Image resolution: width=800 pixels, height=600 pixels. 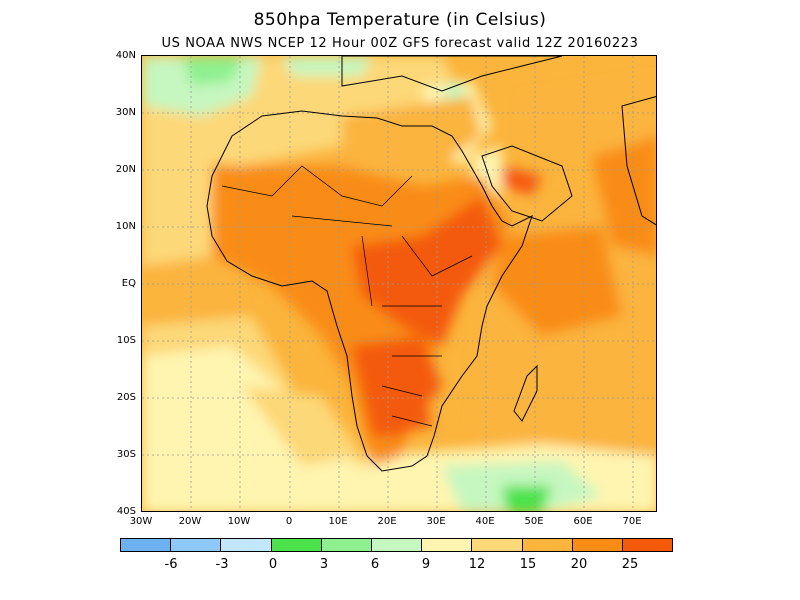 I want to click on lon-label-0: 0, so click(x=289, y=521).